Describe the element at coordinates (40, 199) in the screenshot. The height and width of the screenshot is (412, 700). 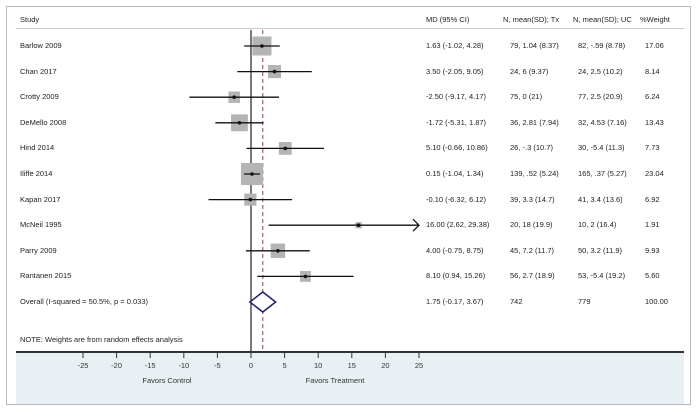
I see `study-name: Kapan 2017` at that location.